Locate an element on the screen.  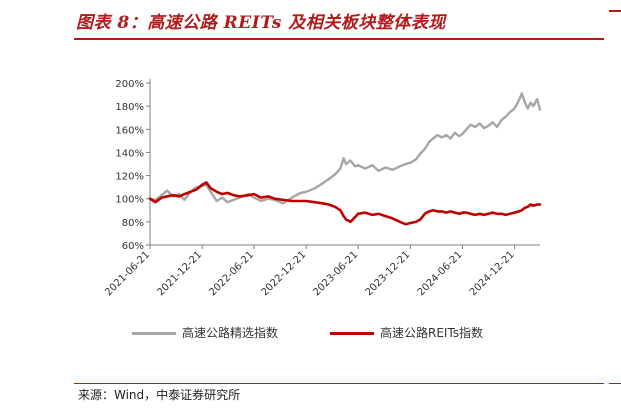
source-note: 来源：Wind，中泰证券研究所 is located at coordinates (159, 395).